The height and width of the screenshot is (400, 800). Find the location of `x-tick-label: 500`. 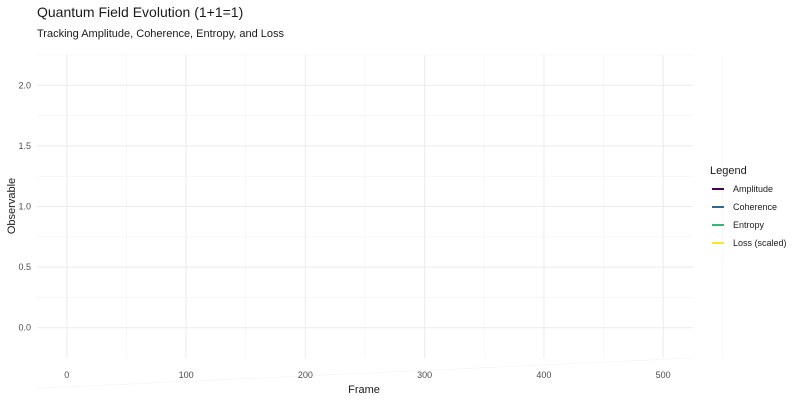

x-tick-label: 500 is located at coordinates (663, 375).